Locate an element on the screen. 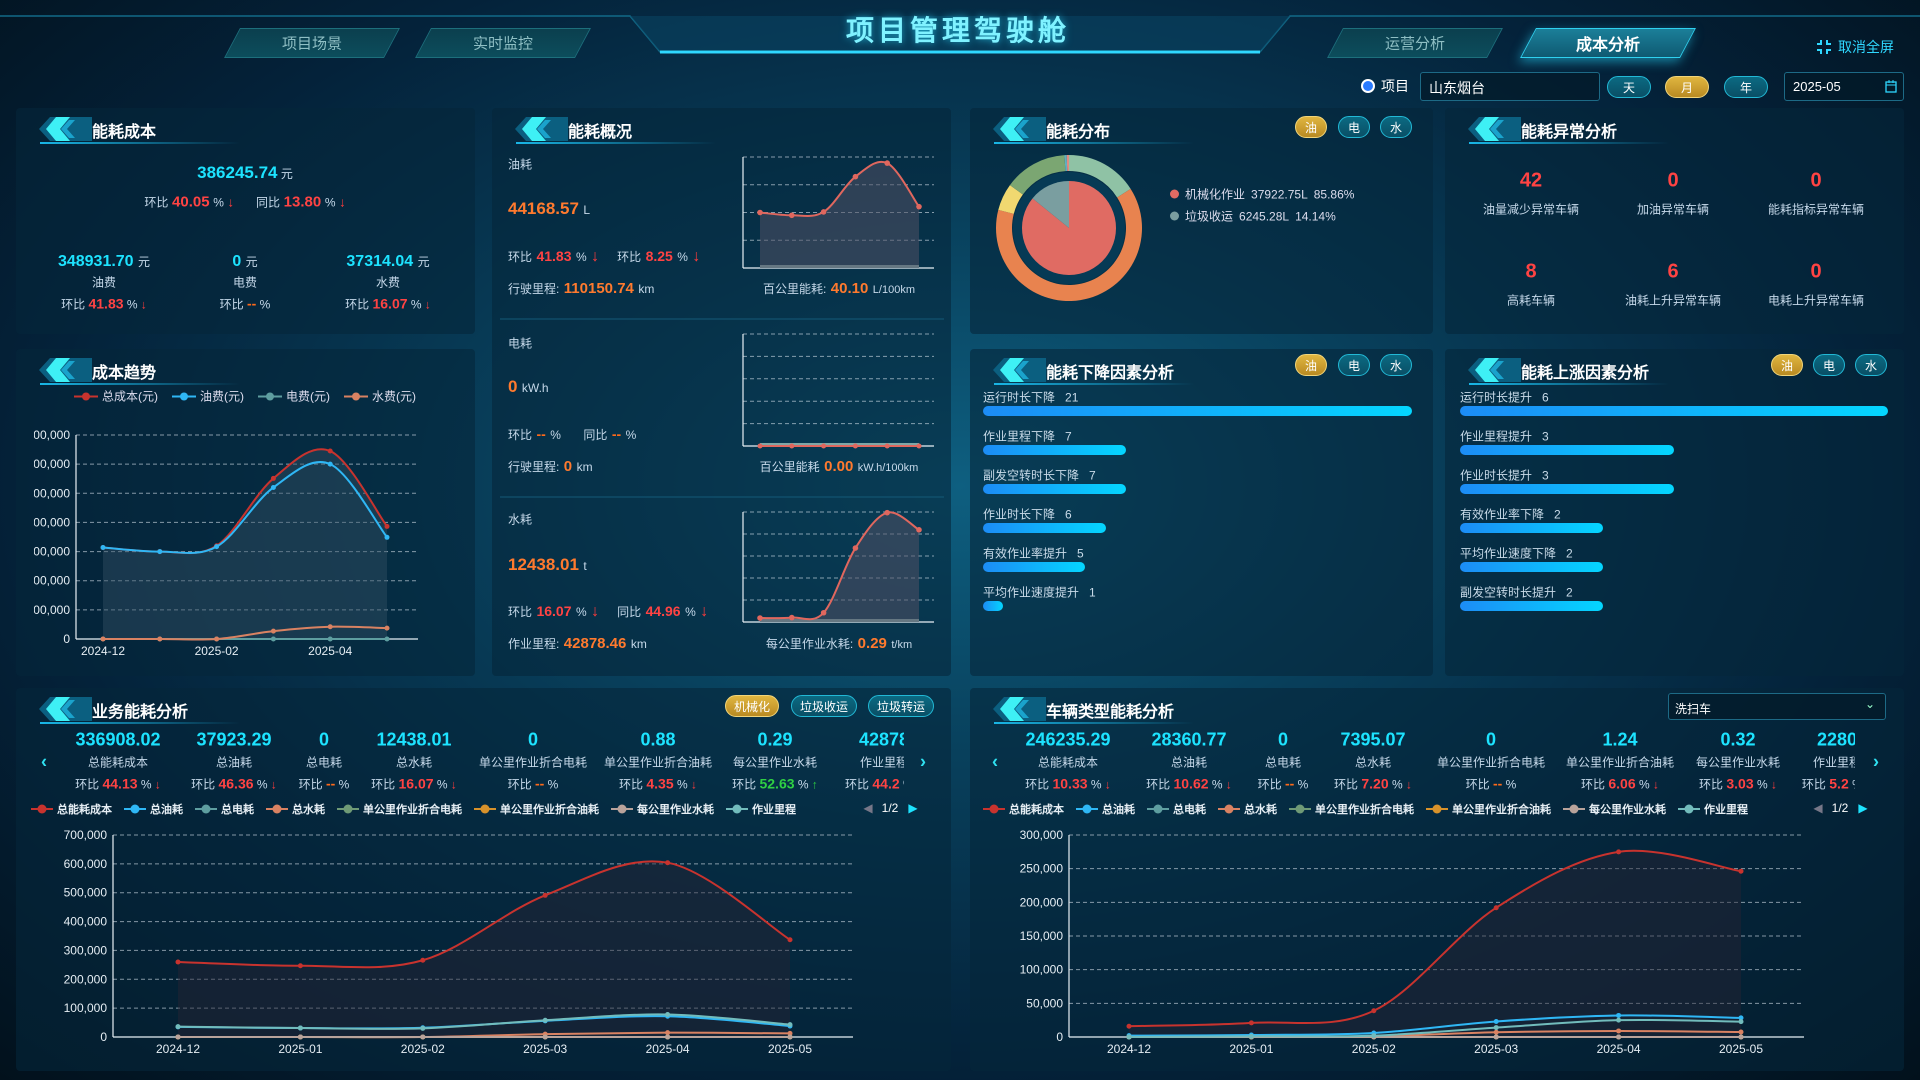 This screenshot has width=1920, height=1080. calendar-icon is located at coordinates (1891, 86).